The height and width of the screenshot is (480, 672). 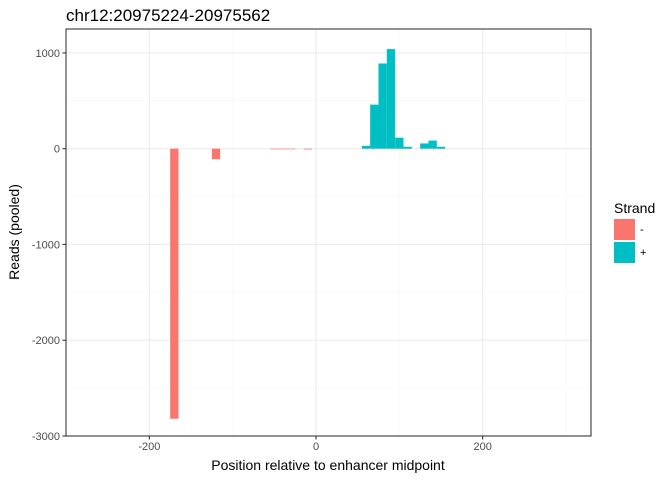 What do you see at coordinates (46, 245) in the screenshot?
I see `y-tick-label: -1000` at bounding box center [46, 245].